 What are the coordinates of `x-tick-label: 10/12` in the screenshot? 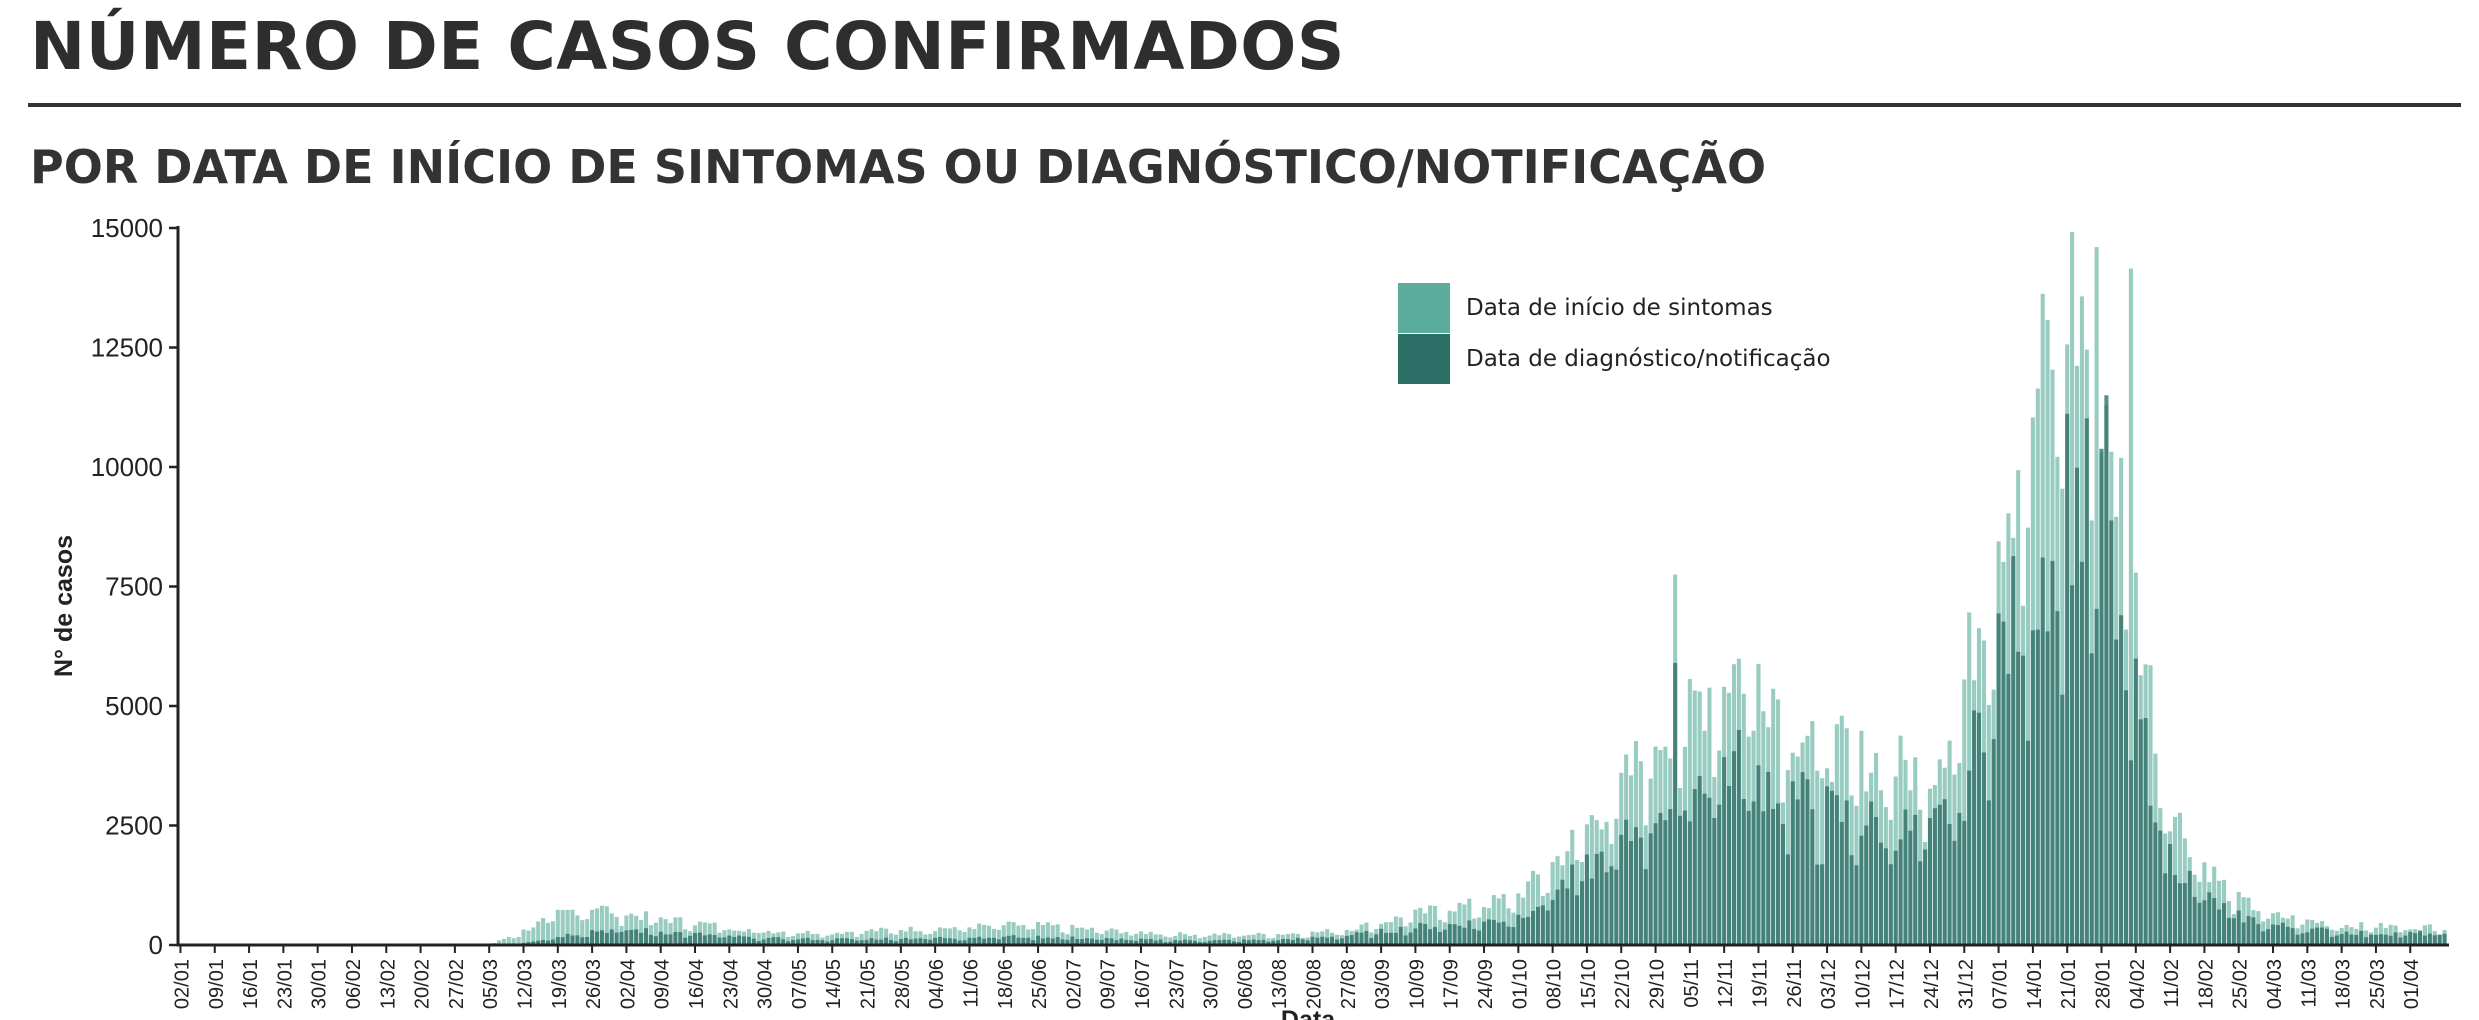 It's located at (1863, 984).